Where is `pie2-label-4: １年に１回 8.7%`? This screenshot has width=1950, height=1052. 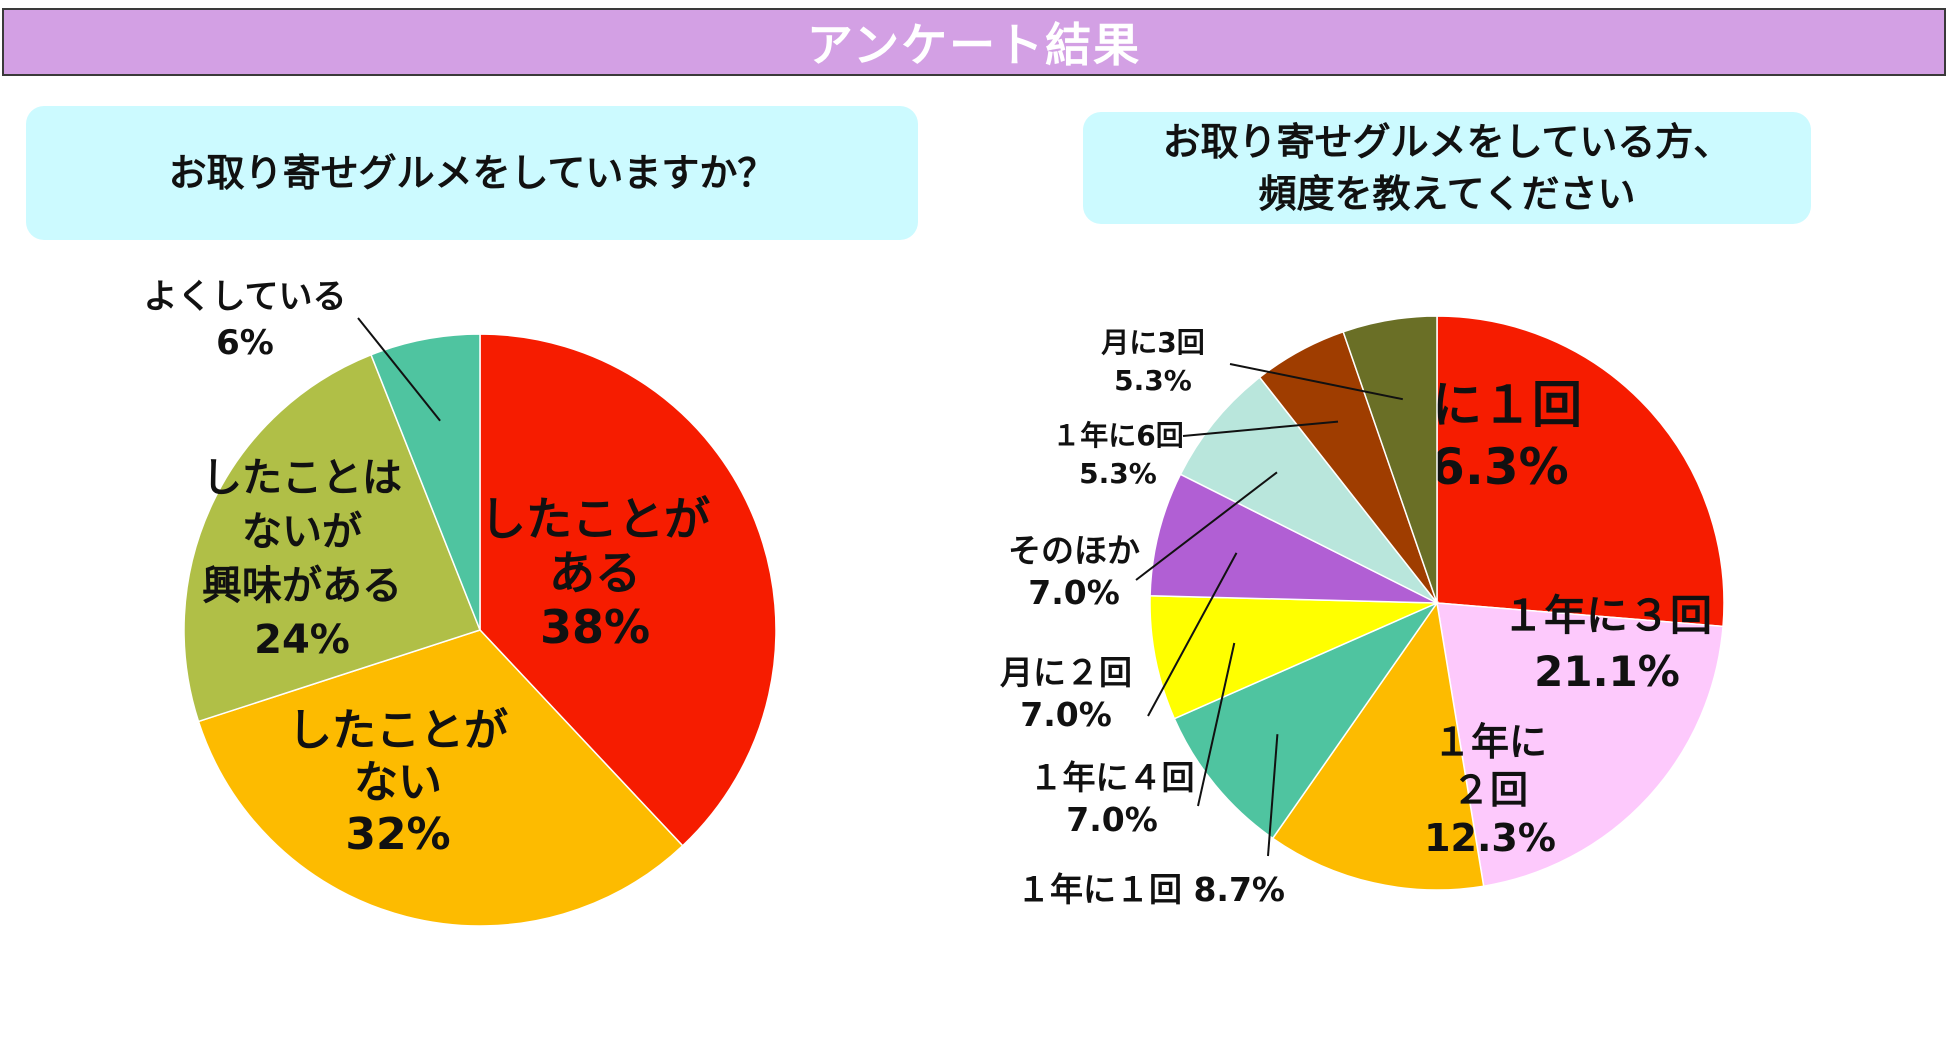 pie2-label-4: １年に１回 8.7% is located at coordinates (1151, 889).